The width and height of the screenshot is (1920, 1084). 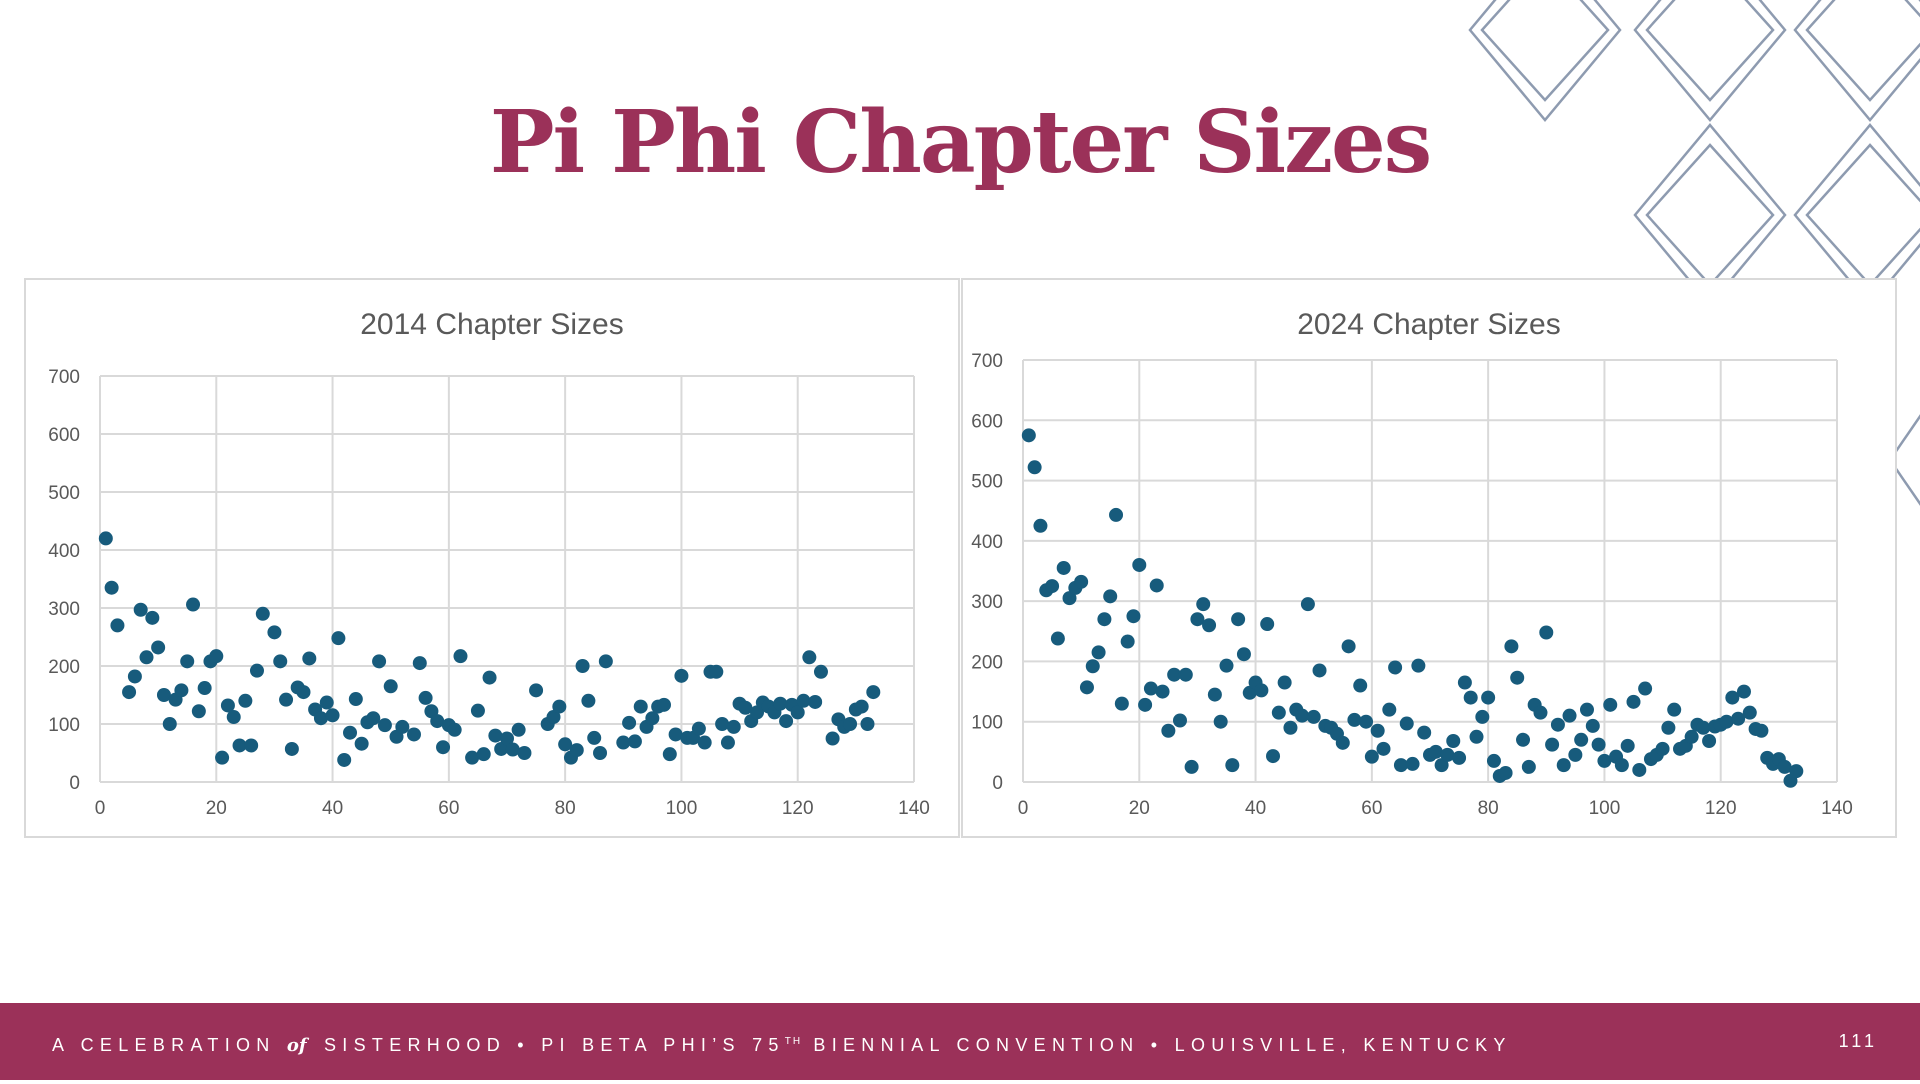 What do you see at coordinates (64, 551) in the screenshot?
I see `y-tick-label: 400` at bounding box center [64, 551].